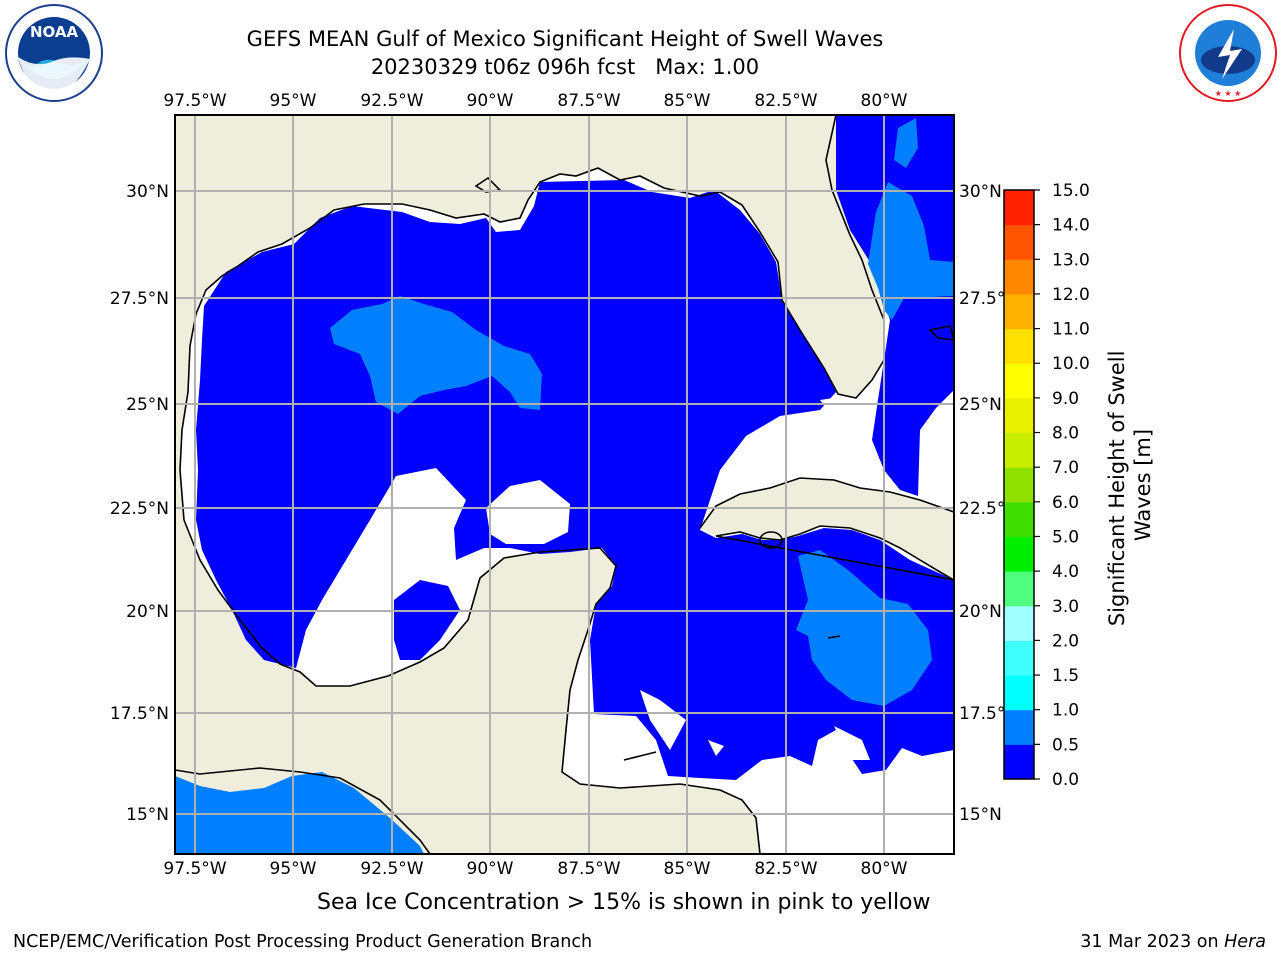 The image size is (1280, 960). Describe the element at coordinates (1065, 711) in the screenshot. I see `colorbar-tick-label: 1.0` at that location.